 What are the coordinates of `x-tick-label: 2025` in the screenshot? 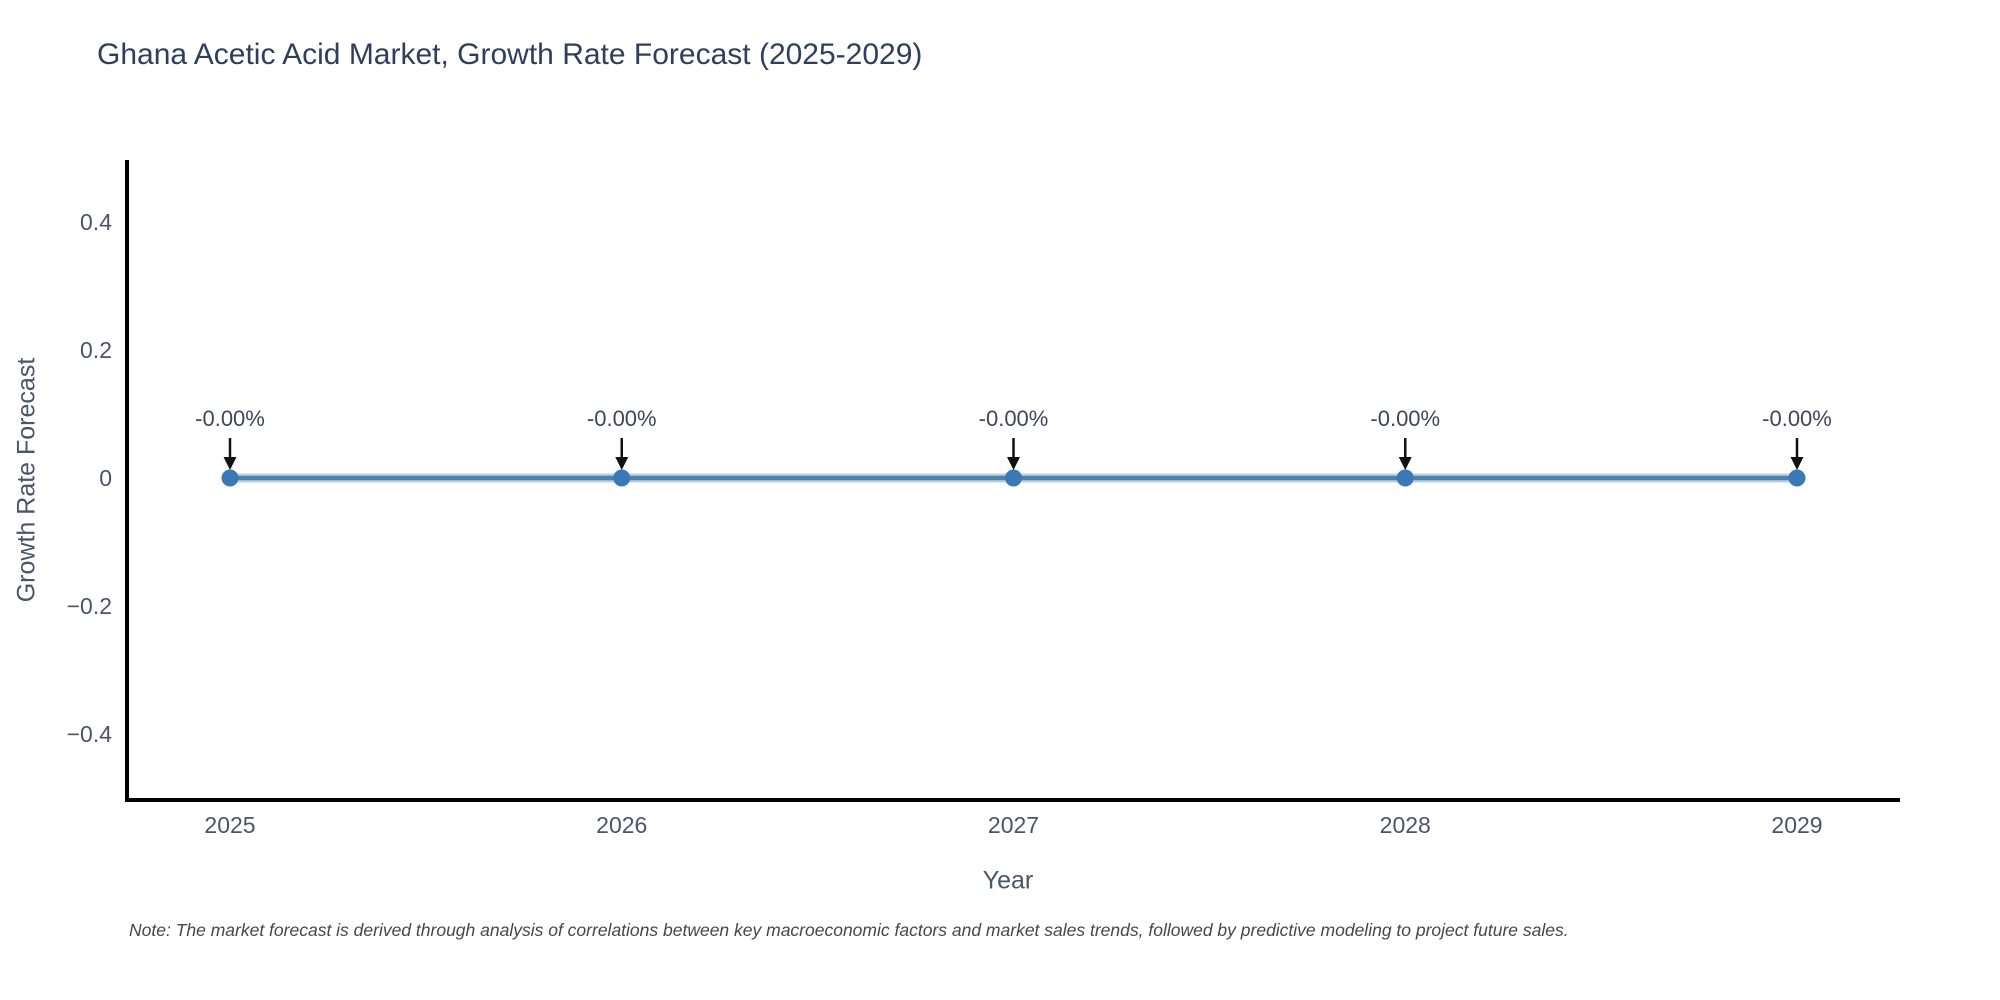 It's located at (229, 825).